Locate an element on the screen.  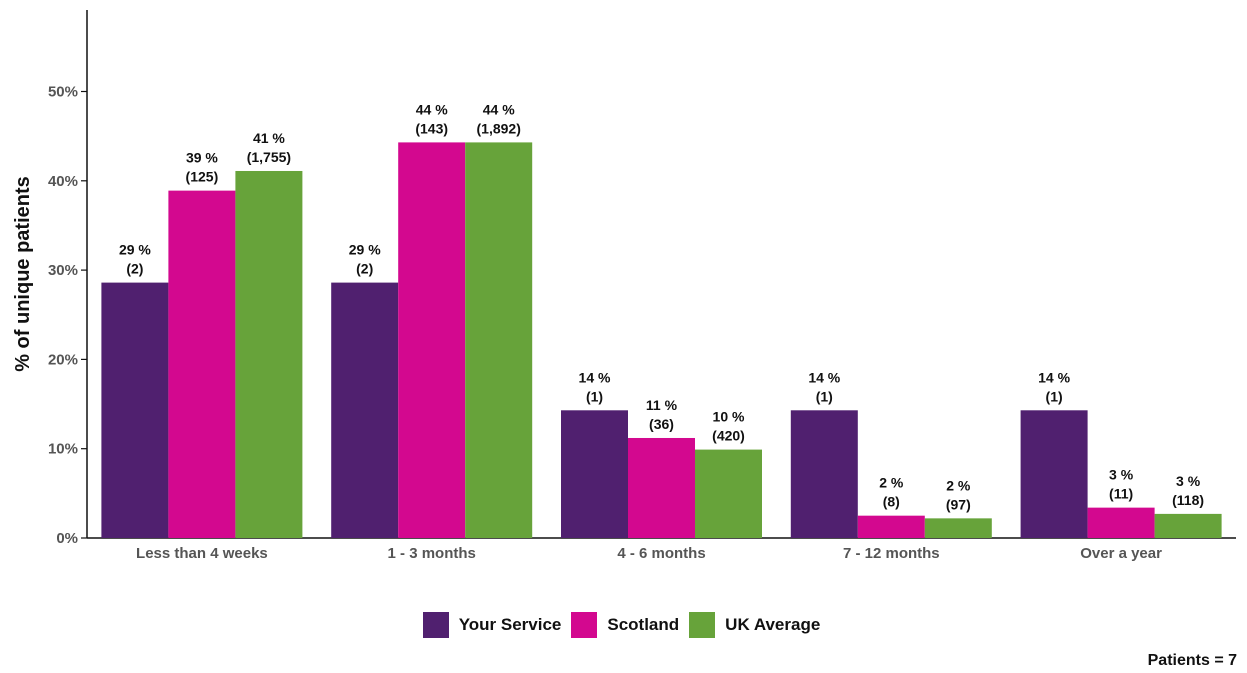
category-label: Less than 4 weeks is located at coordinates (202, 553).